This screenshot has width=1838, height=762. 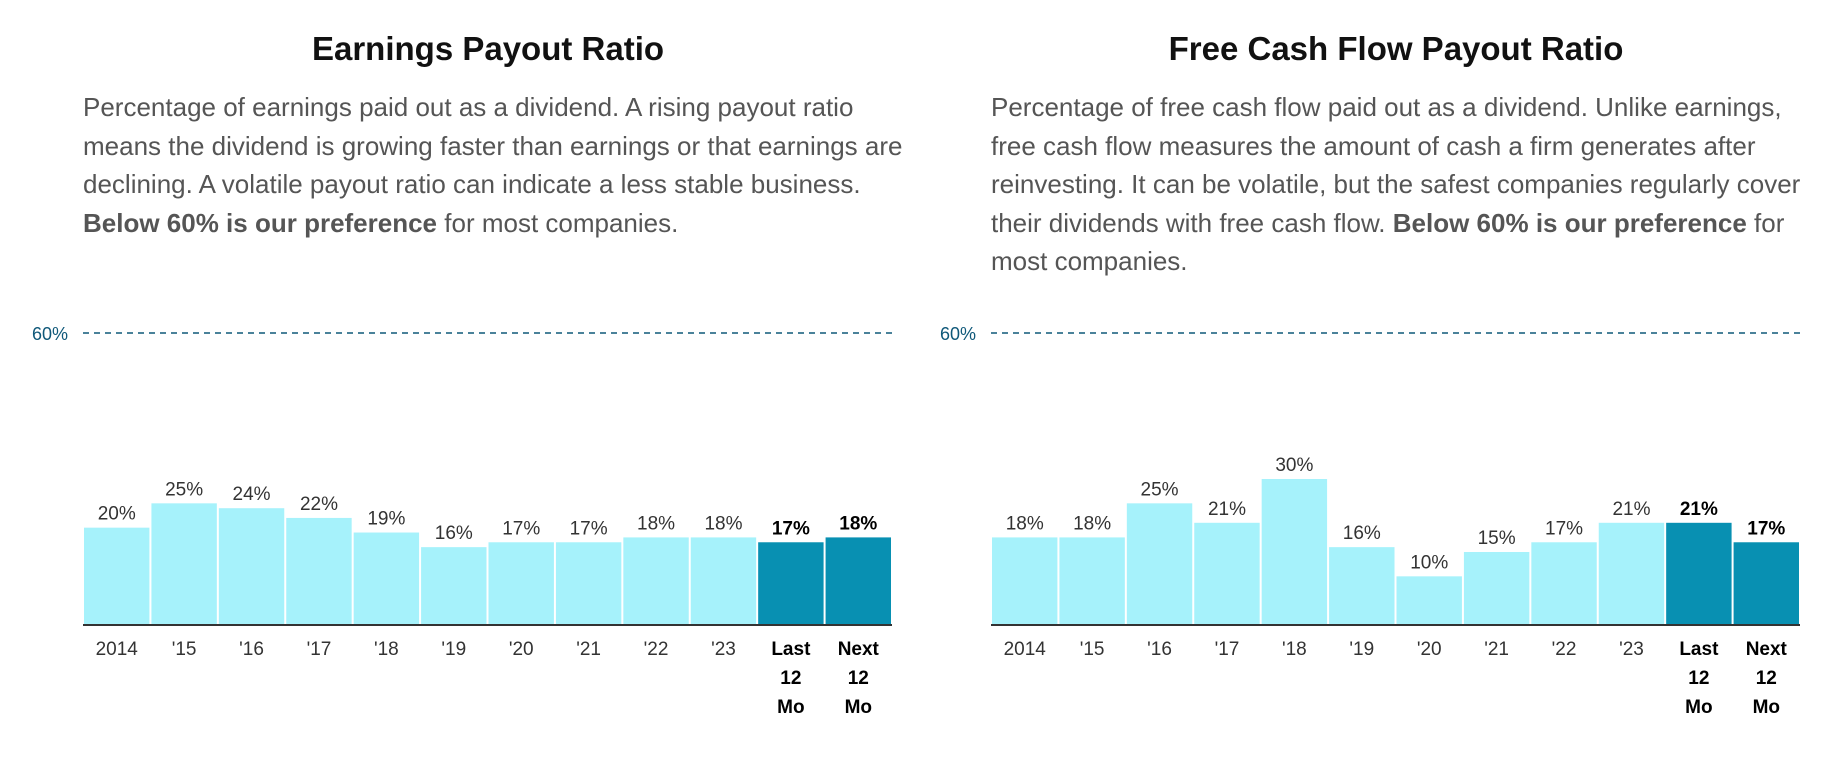 I want to click on bar-value-label: 30%, so click(x=1294, y=465).